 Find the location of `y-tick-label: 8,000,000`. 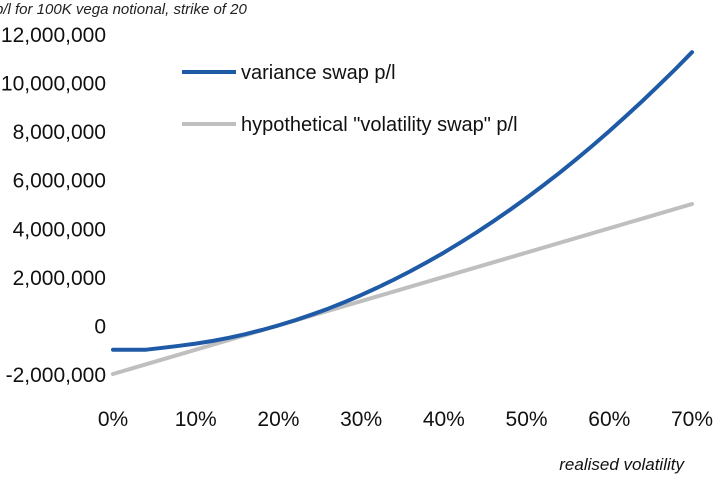

y-tick-label: 8,000,000 is located at coordinates (59, 132).